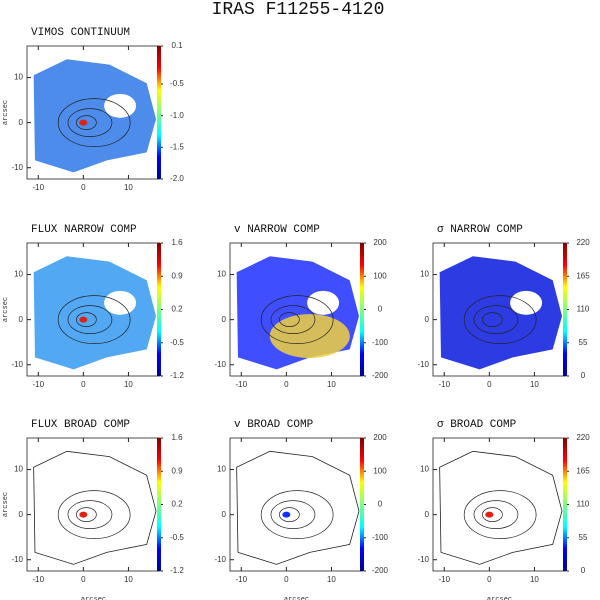 This screenshot has height=600, width=600. Describe the element at coordinates (177, 146) in the screenshot. I see `colorbar-tick-label: -1.5` at that location.